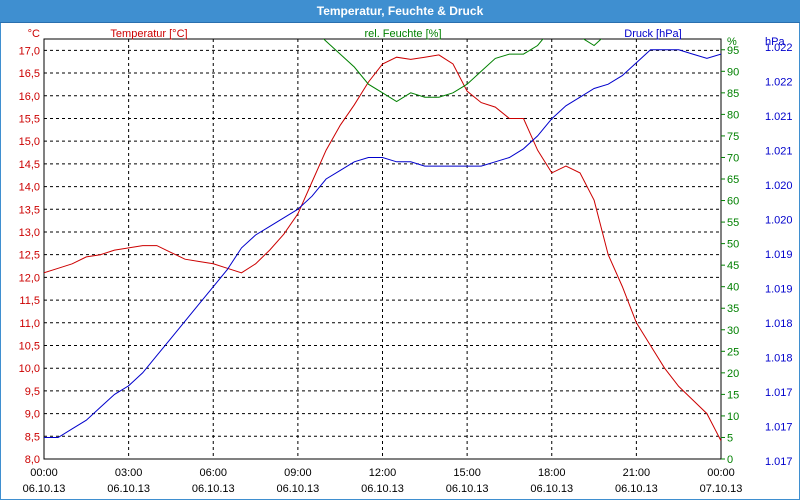 Image resolution: width=800 pixels, height=500 pixels. Describe the element at coordinates (29, 324) in the screenshot. I see `y-tick-temperature: 11,0` at that location.